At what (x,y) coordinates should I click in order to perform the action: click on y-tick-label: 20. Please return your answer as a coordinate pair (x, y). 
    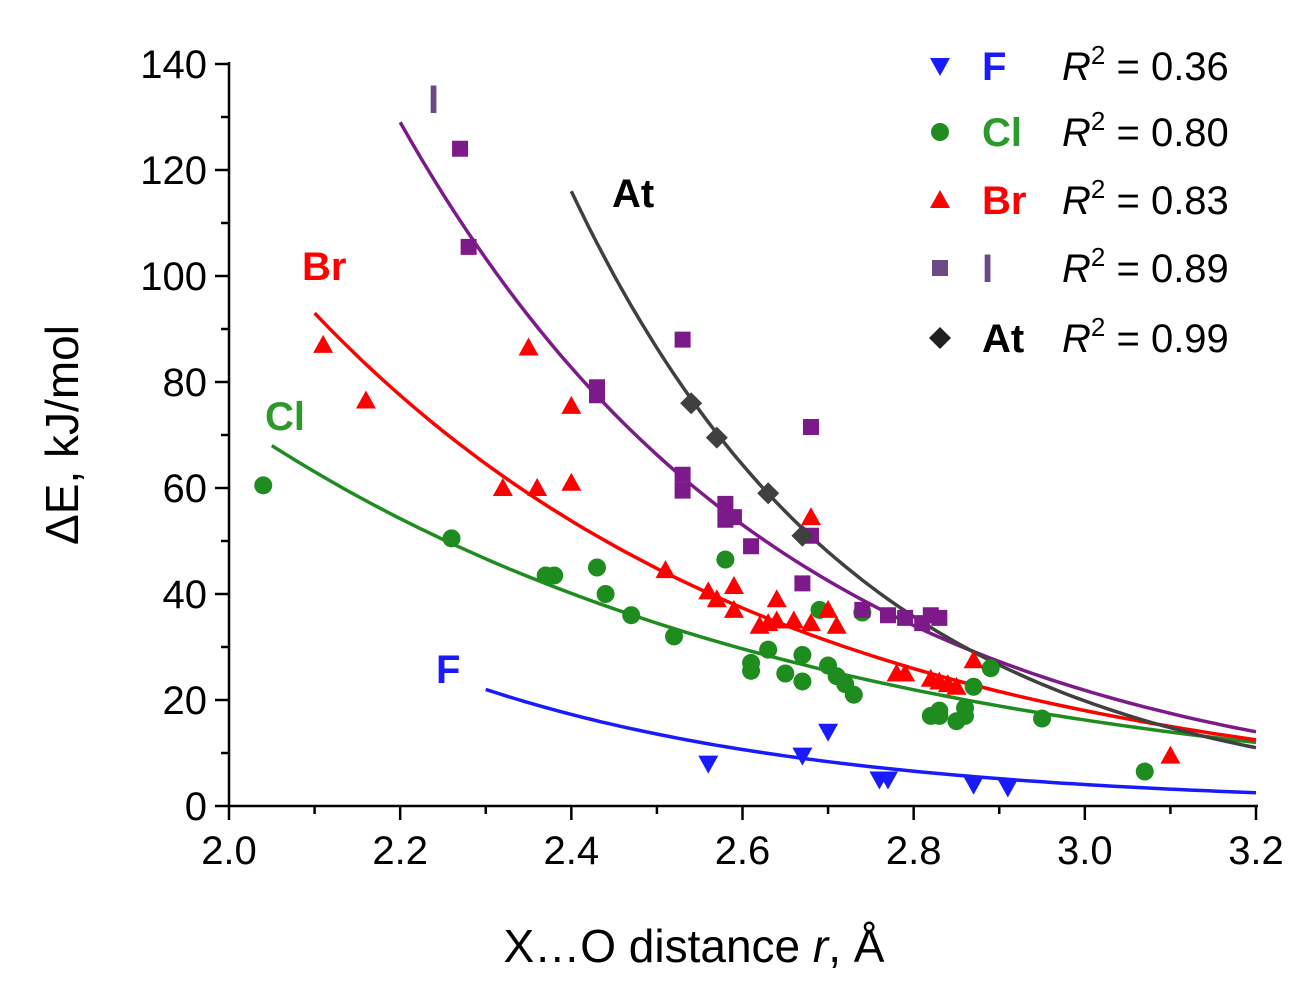
    Looking at the image, I should click on (185, 701).